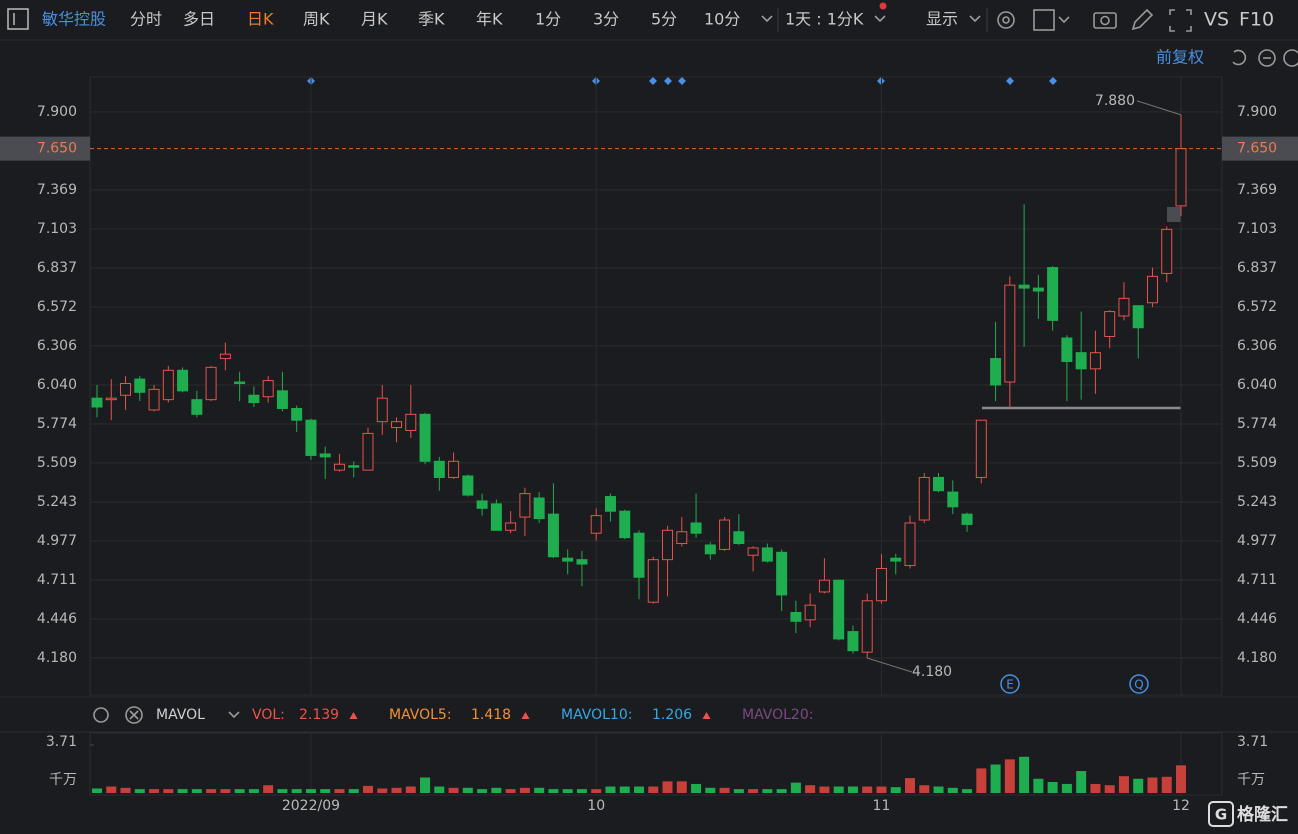  I want to click on zoom-out, so click(1267, 58).